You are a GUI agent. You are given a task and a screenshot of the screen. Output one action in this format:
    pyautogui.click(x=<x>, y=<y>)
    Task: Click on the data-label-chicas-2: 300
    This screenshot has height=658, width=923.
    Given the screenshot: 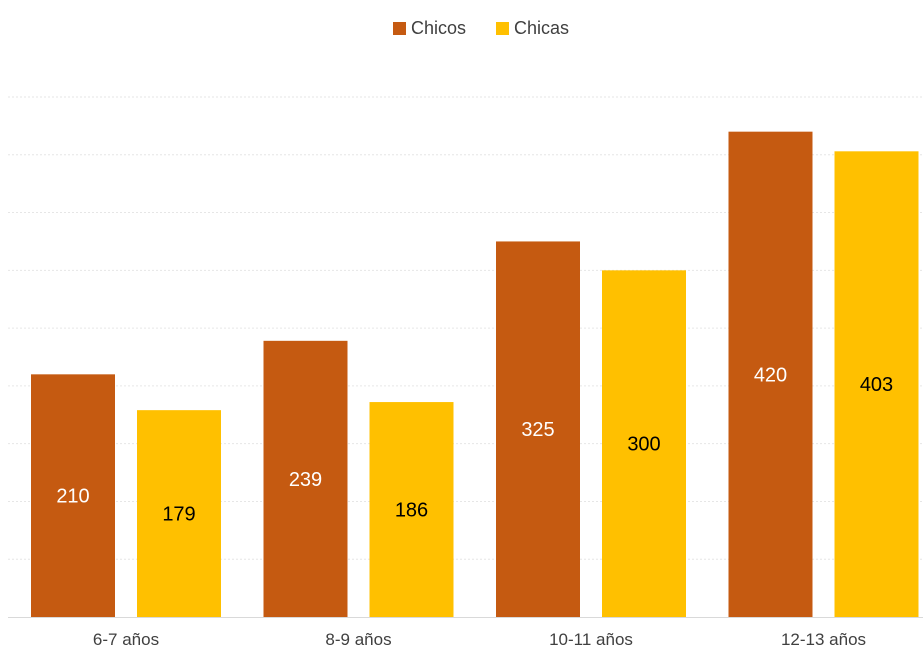 What is the action you would take?
    pyautogui.click(x=643, y=445)
    